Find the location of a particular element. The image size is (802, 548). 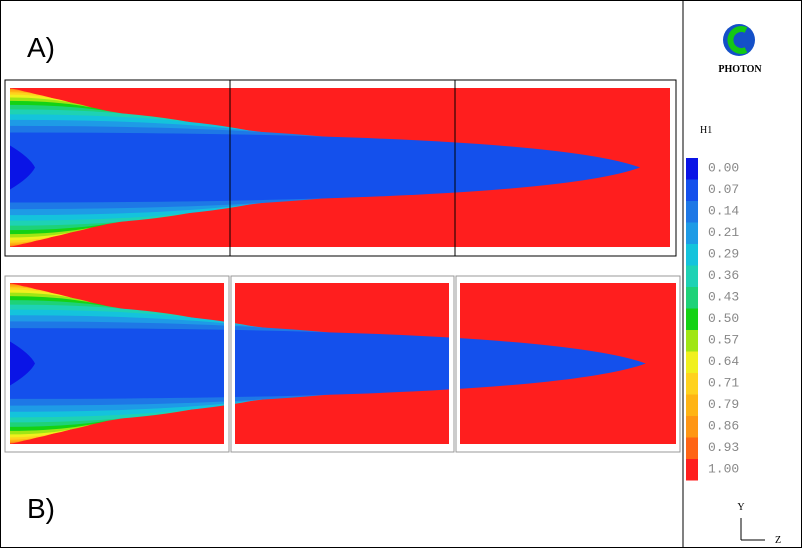

legend-label: 0.50 is located at coordinates (723, 318).